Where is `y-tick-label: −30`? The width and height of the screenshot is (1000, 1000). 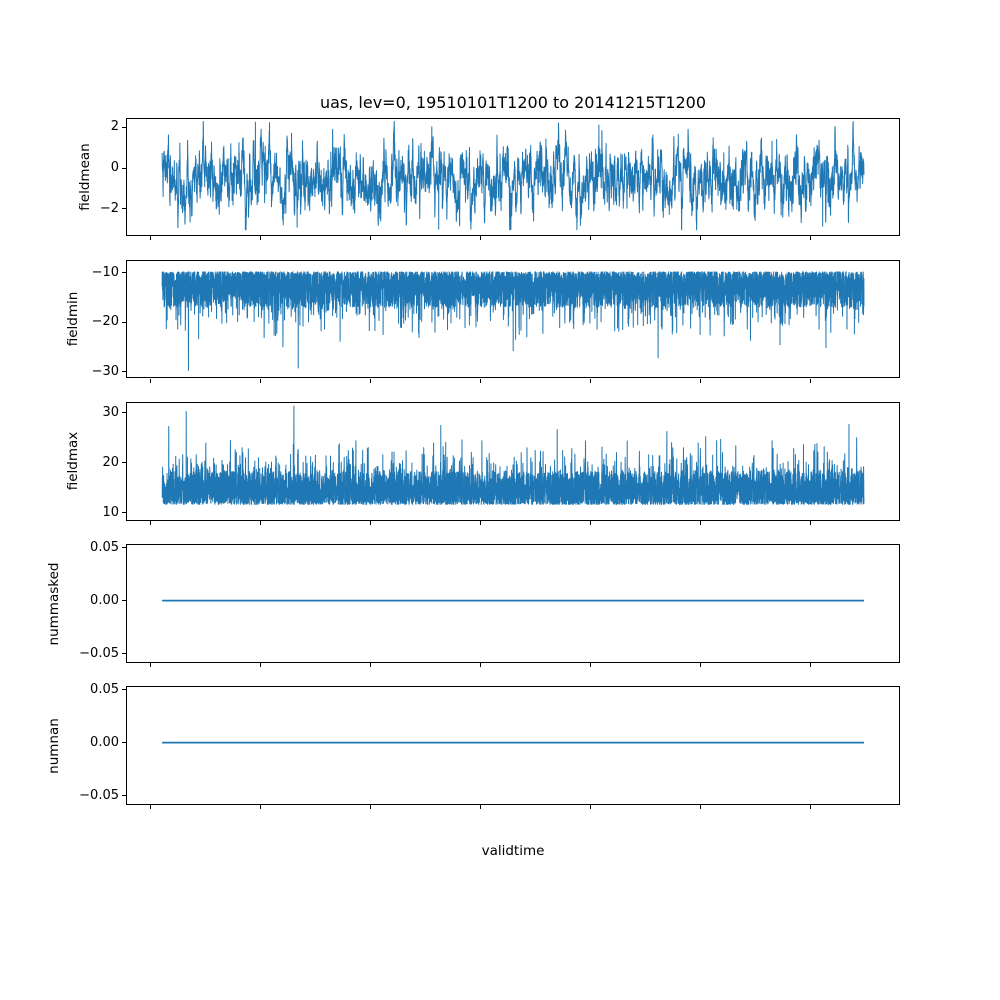
y-tick-label: −30 is located at coordinates (105, 371).